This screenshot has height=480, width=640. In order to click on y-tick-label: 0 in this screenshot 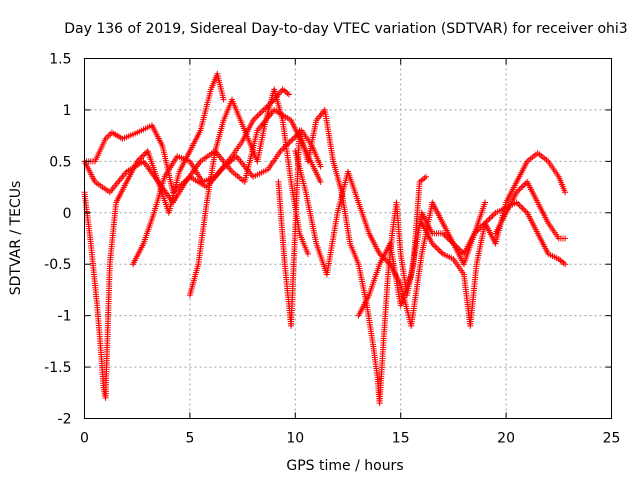, I will do `click(67, 214)`.